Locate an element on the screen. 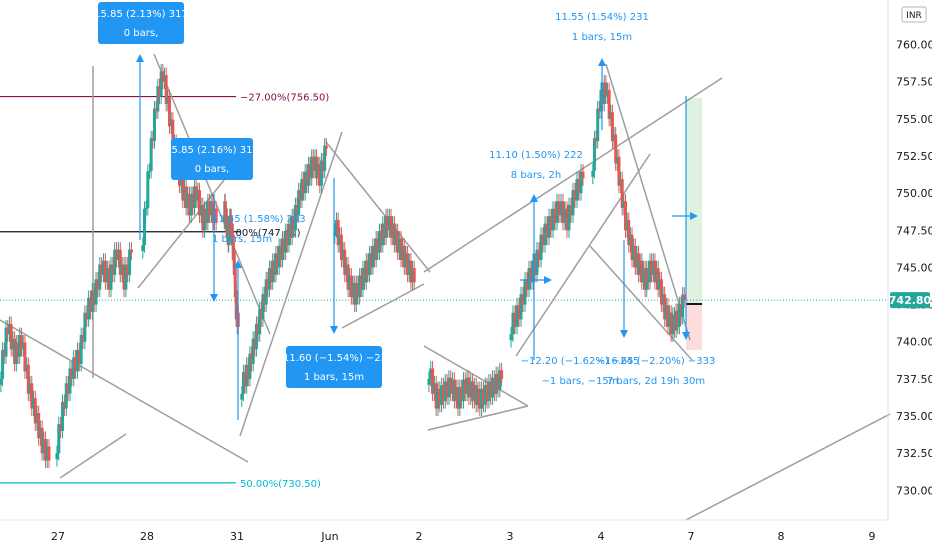 Image resolution: width=932 pixels, height=550 pixels. x-tick-label: Jun is located at coordinates (329, 536).